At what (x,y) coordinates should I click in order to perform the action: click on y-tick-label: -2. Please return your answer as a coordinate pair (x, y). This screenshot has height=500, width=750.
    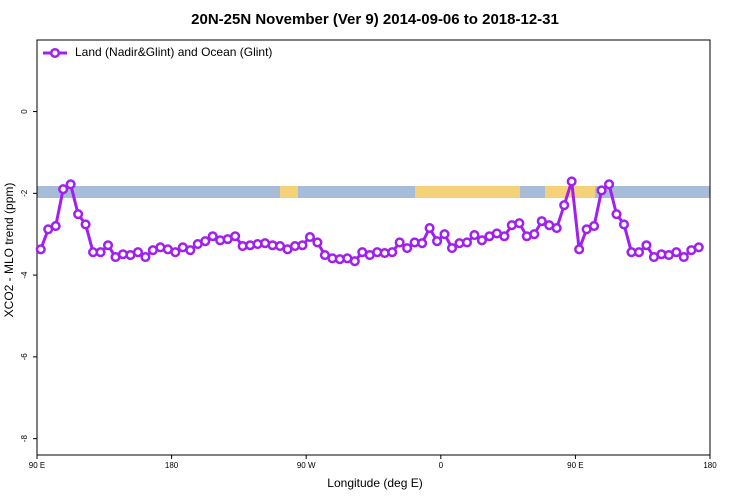
    Looking at the image, I should click on (24, 193).